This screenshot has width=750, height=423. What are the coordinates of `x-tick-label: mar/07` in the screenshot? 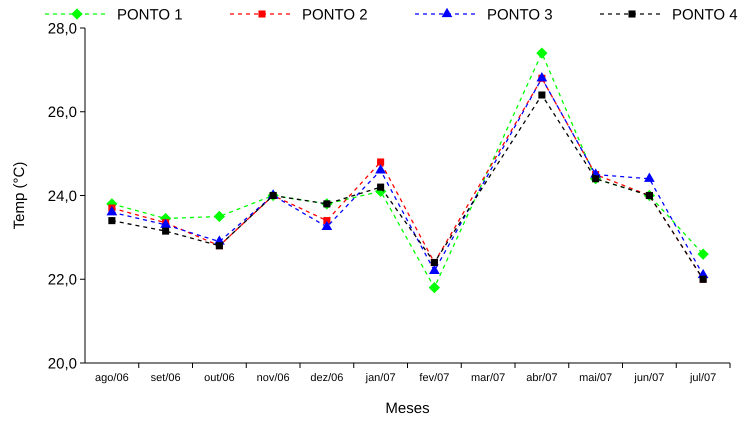 It's located at (488, 378).